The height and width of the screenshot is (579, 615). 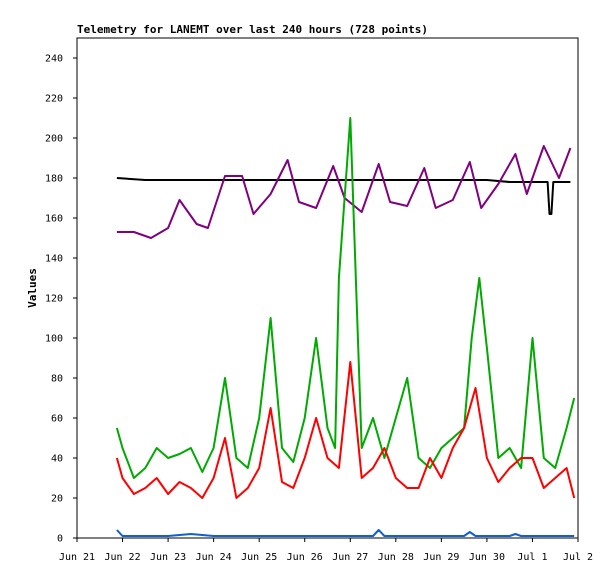 What do you see at coordinates (54, 259) in the screenshot?
I see `y-tick-label: 140` at bounding box center [54, 259].